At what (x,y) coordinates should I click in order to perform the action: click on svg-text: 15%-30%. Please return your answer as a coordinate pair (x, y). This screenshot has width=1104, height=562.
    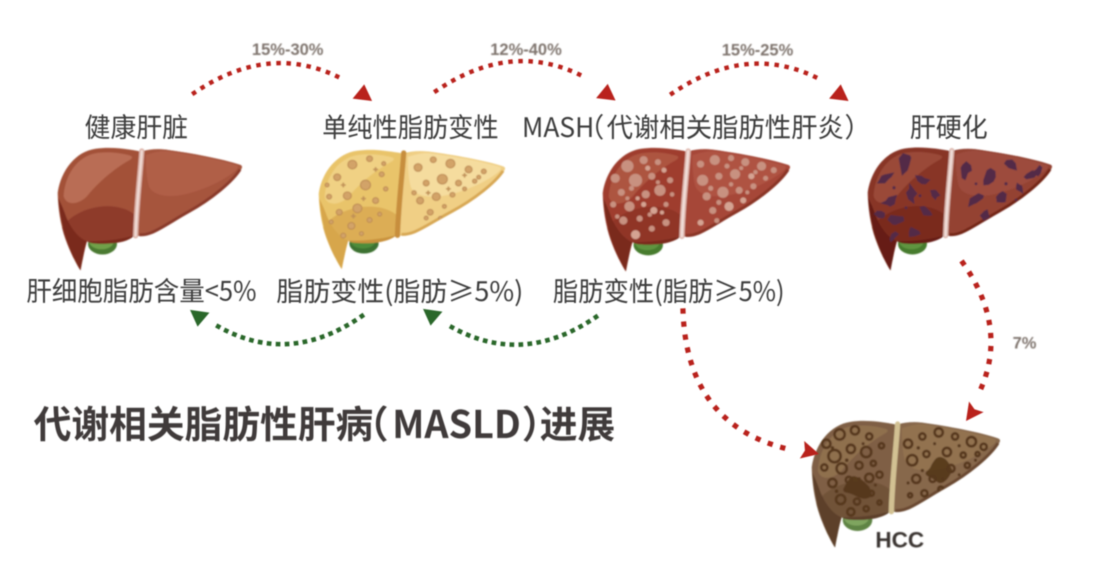
    Looking at the image, I should click on (288, 50).